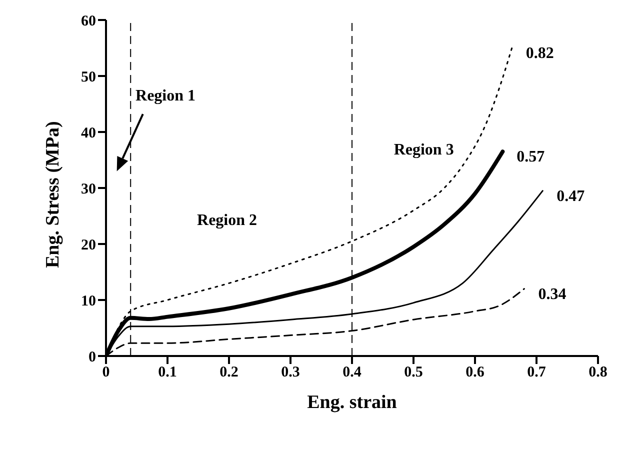  I want to click on x-tick-label: 0.7, so click(536, 372).